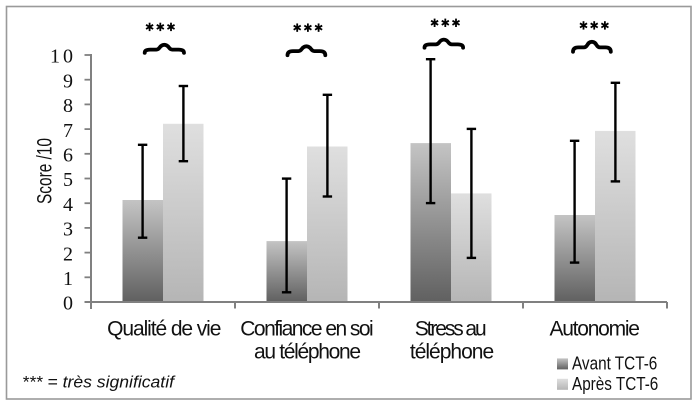 The image size is (696, 404). What do you see at coordinates (68, 205) in the screenshot?
I see `svg-text: 4` at bounding box center [68, 205].